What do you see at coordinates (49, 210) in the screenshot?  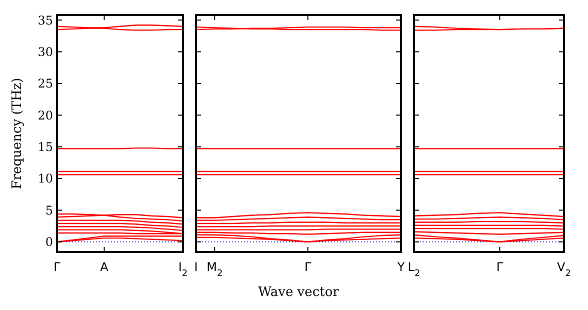 I see `y-tick-label: 5` at bounding box center [49, 210].